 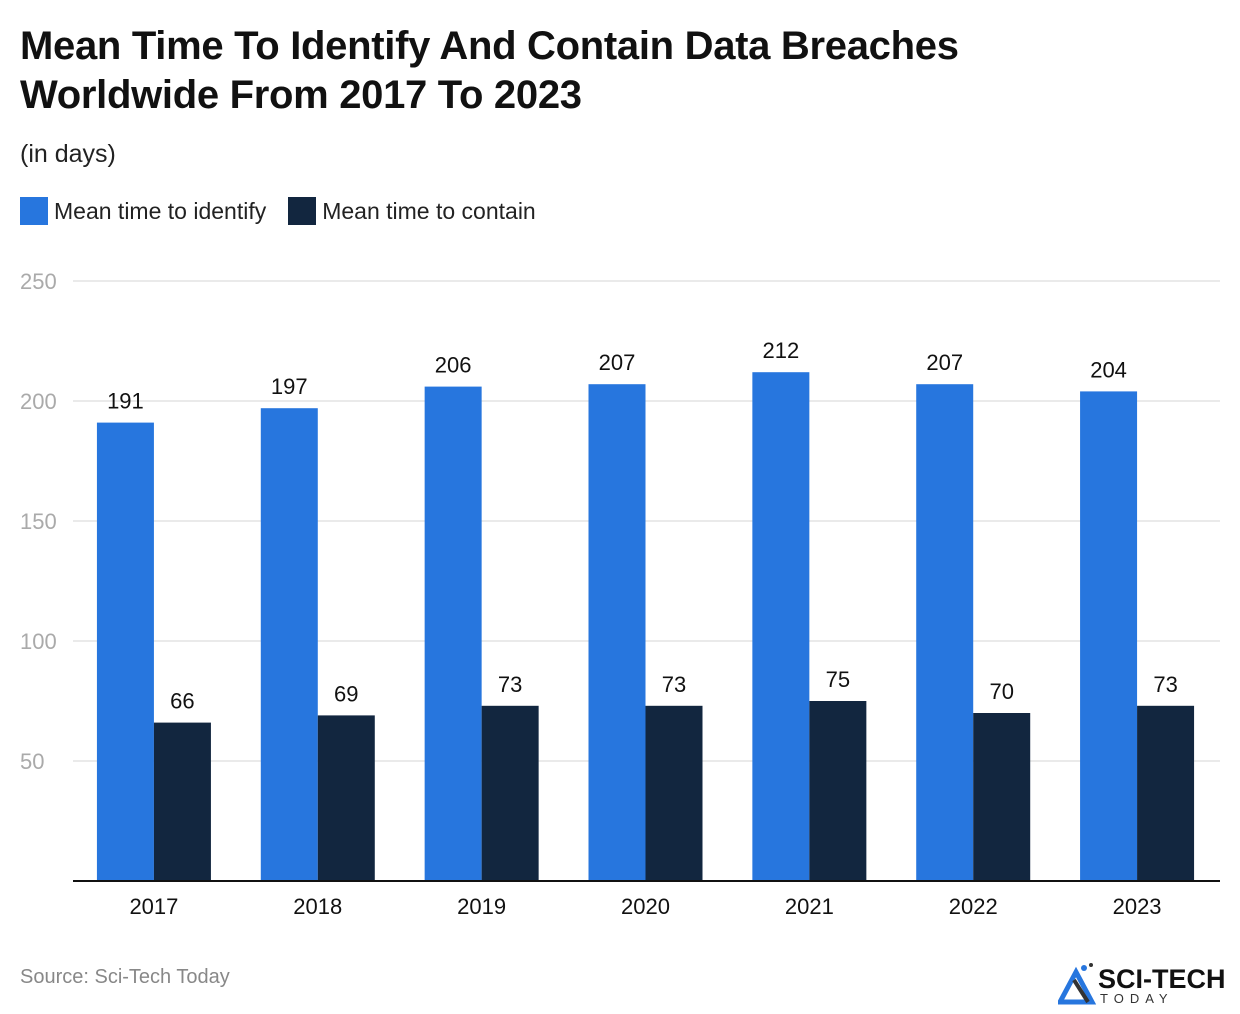 What do you see at coordinates (809, 906) in the screenshot?
I see `x-tick-label: 2021` at bounding box center [809, 906].